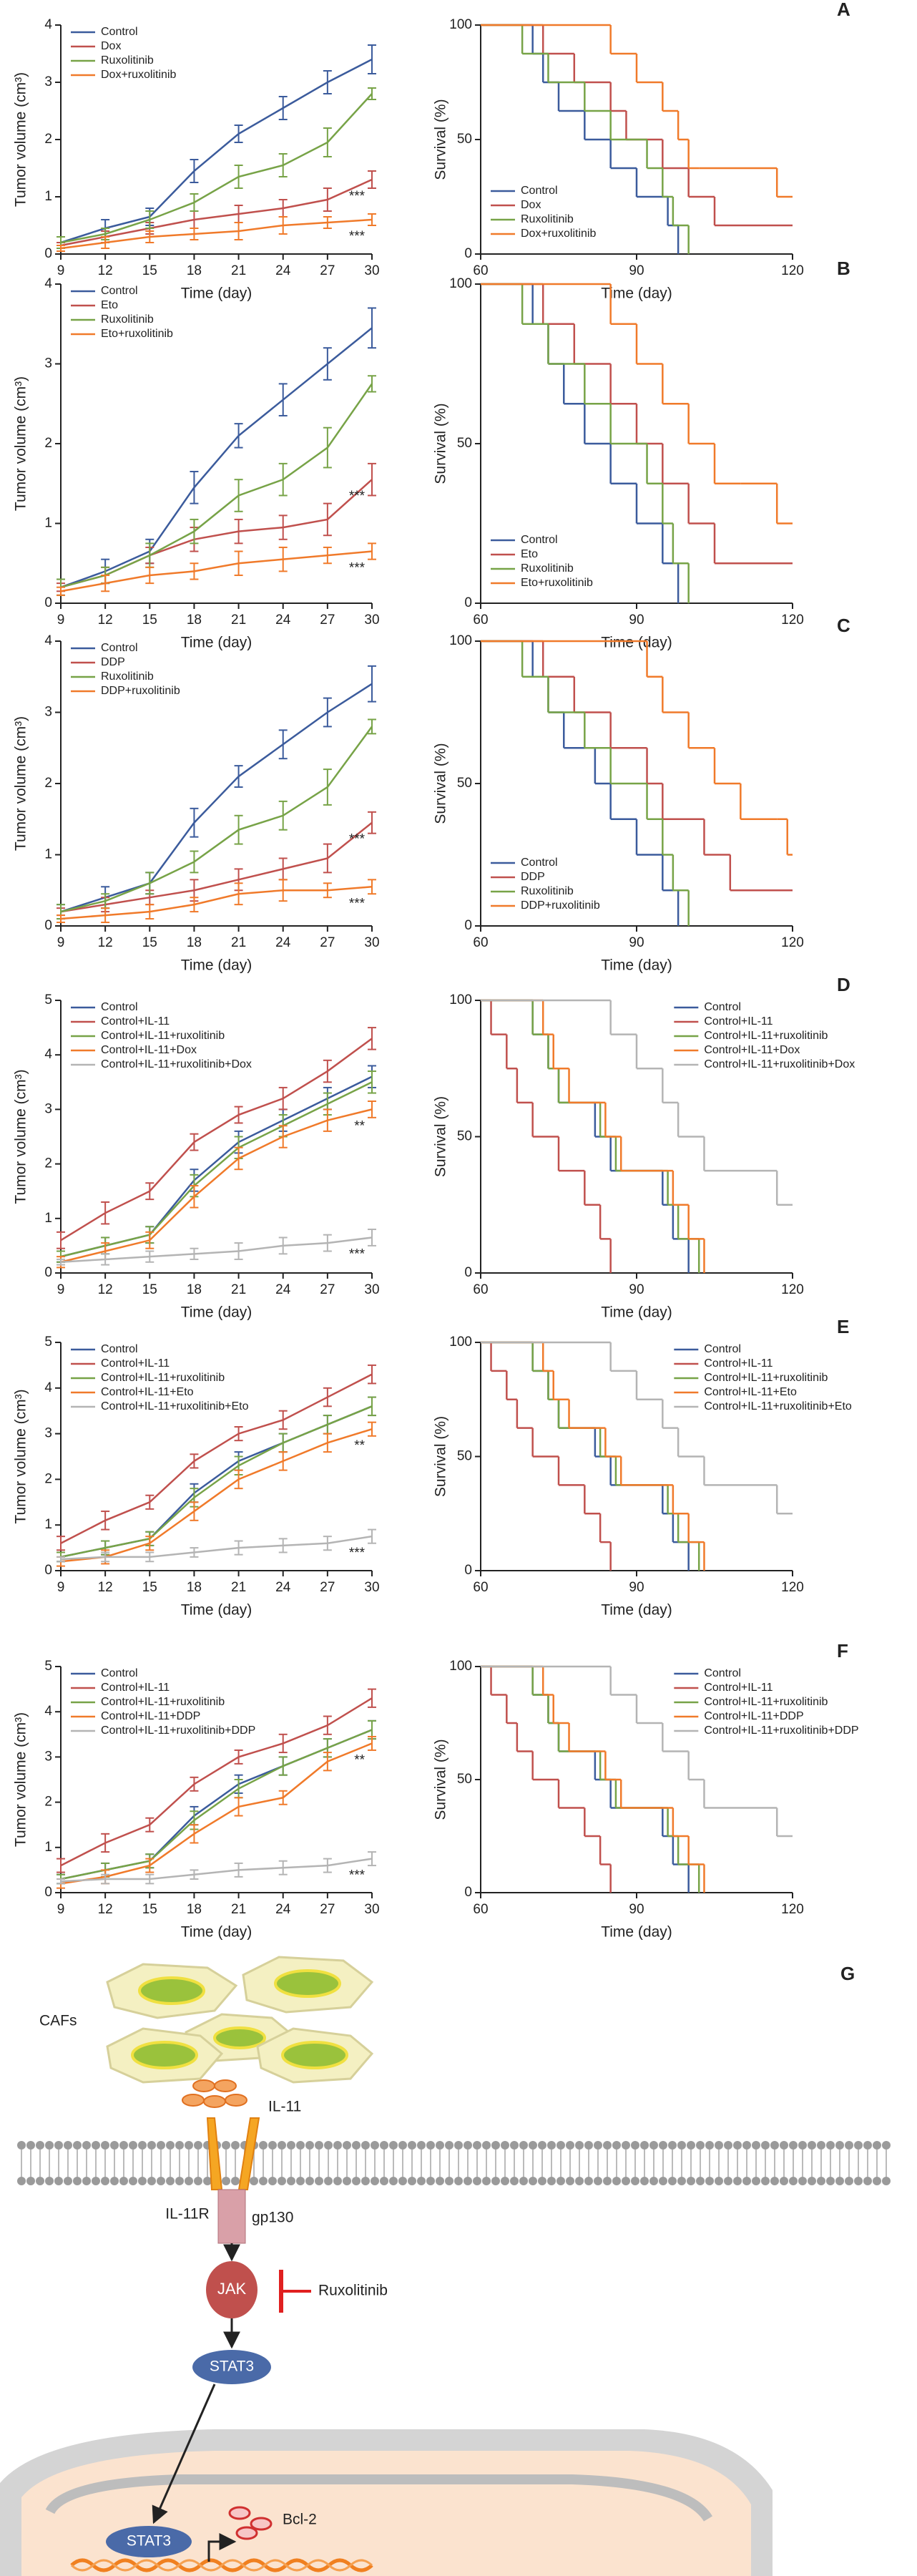  Describe the element at coordinates (58, 2021) in the screenshot. I see `cafs-label: CAFs` at that location.